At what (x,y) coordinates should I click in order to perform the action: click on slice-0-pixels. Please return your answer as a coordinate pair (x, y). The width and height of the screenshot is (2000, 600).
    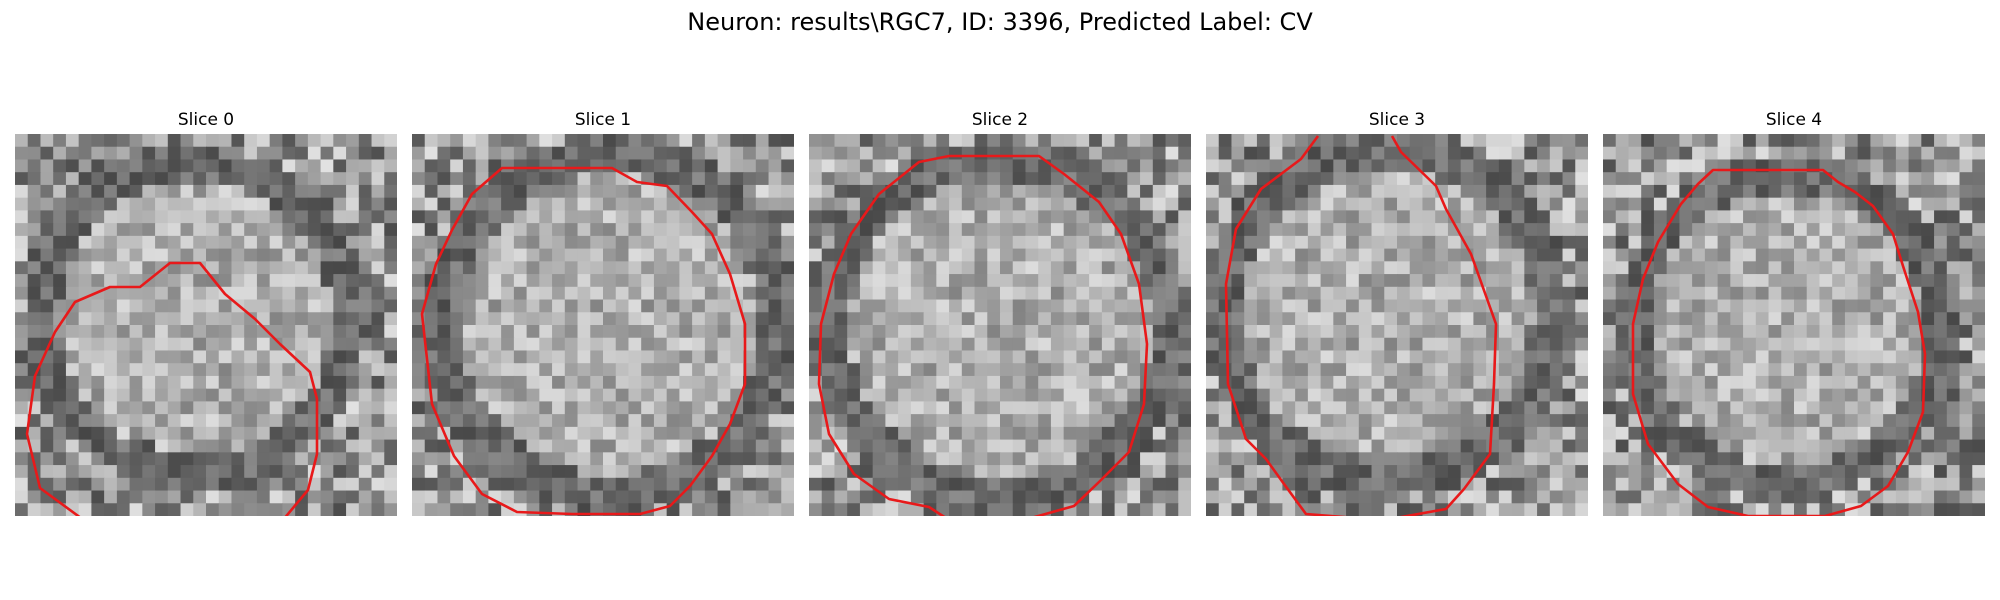
    Looking at the image, I should click on (206, 325).